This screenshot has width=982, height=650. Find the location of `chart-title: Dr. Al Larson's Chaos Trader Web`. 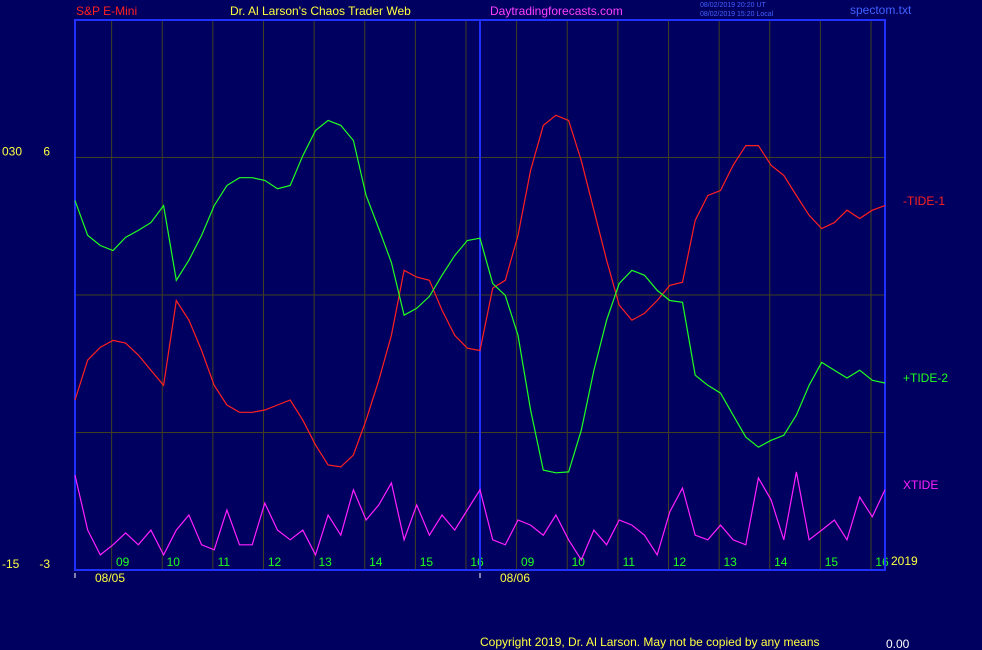

chart-title: Dr. Al Larson's Chaos Trader Web is located at coordinates (320, 11).